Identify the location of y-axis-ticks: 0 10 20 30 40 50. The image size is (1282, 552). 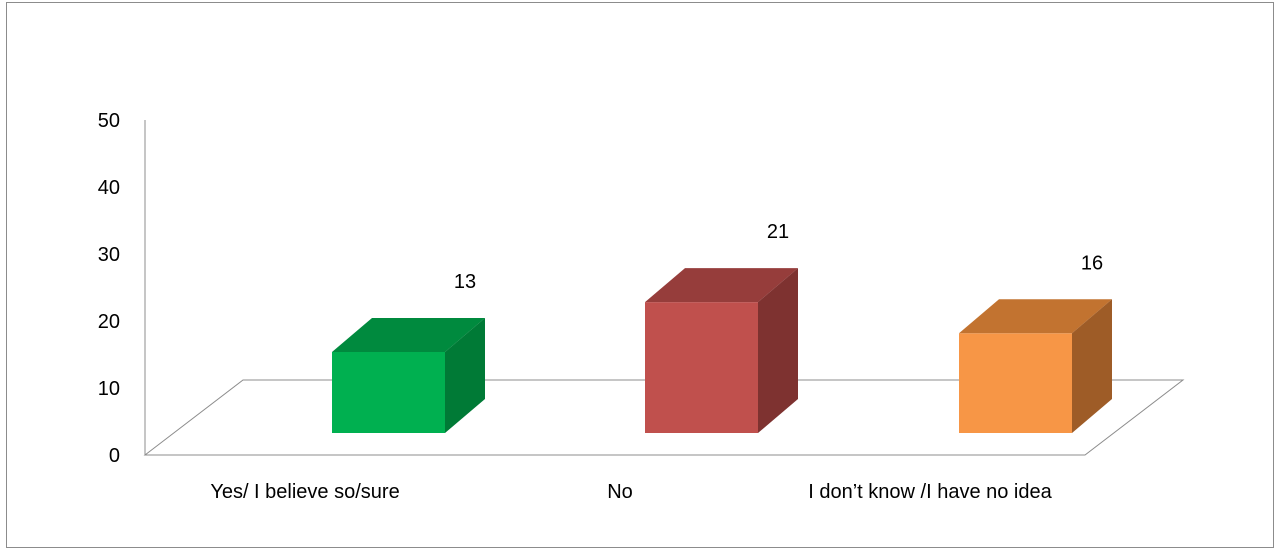
(109, 288).